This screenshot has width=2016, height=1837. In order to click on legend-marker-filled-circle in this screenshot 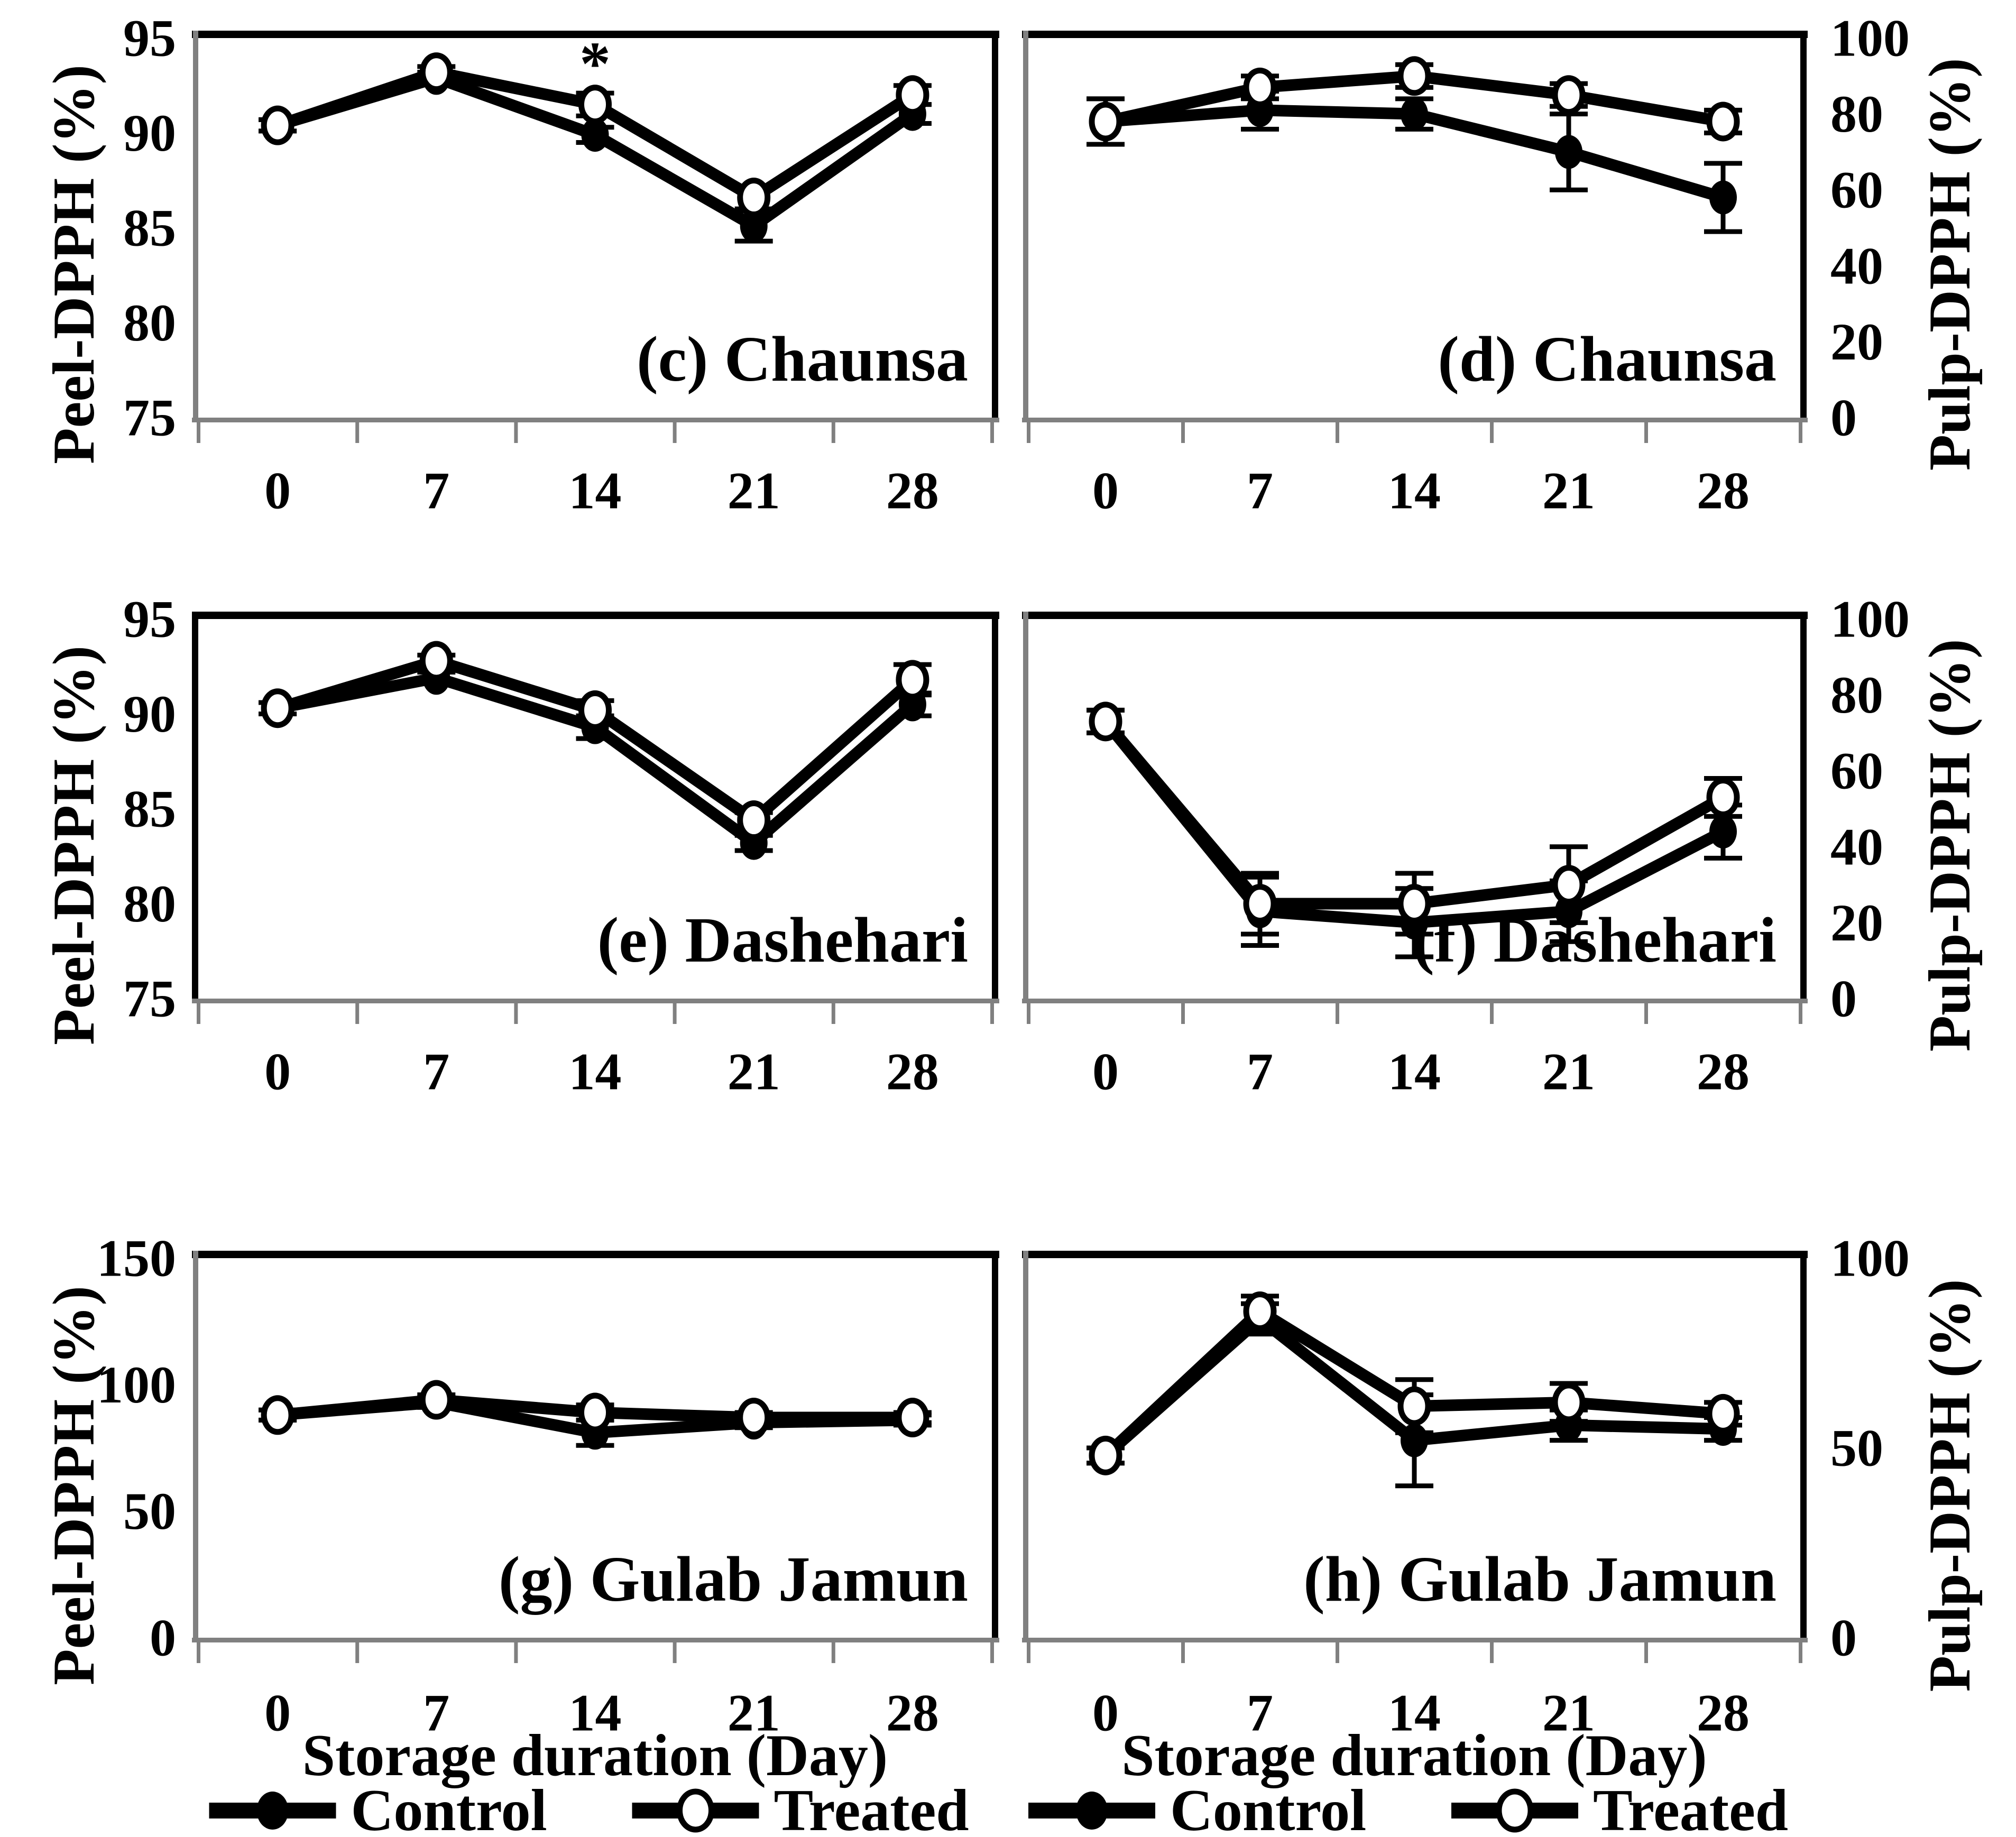, I will do `click(272, 1811)`.